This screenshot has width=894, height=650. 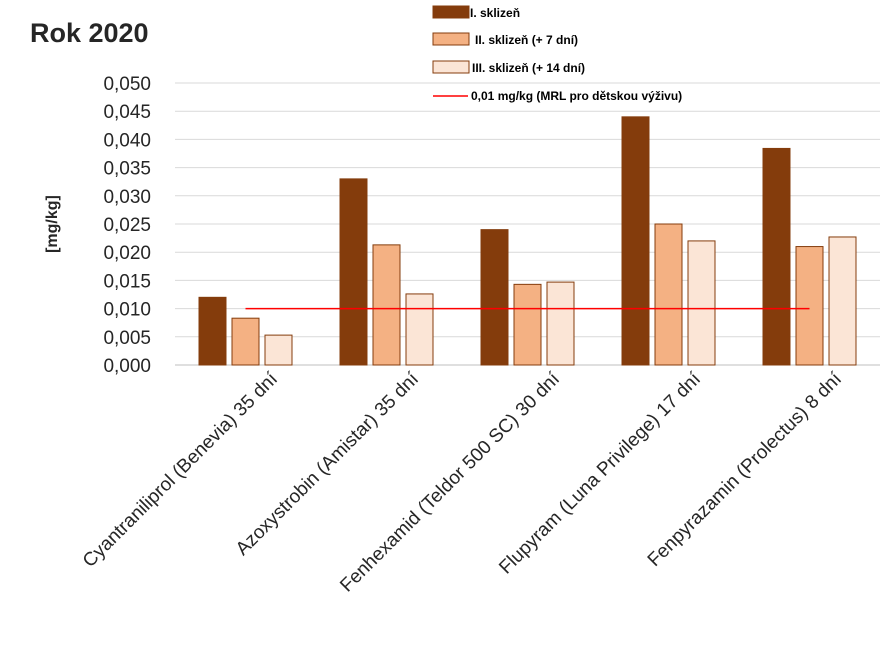 What do you see at coordinates (495, 13) in the screenshot?
I see `legend-label: I. sklizeň` at bounding box center [495, 13].